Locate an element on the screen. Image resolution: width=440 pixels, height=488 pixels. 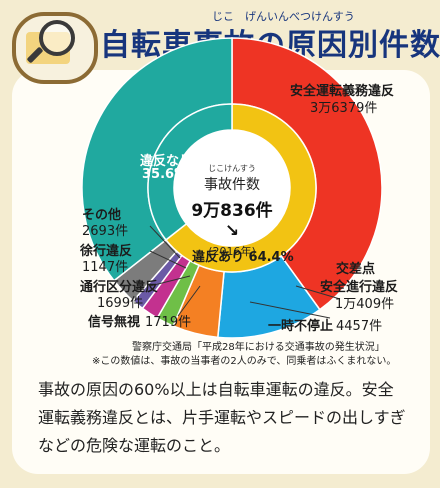
center-ruby: じこけんすう is located at coordinates (232, 168).